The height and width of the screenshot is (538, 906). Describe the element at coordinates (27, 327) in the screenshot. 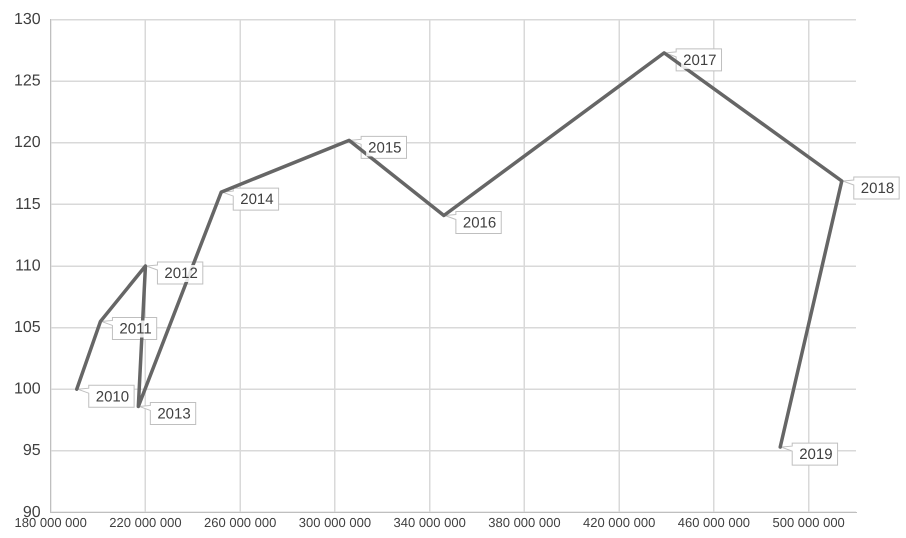

I see `y-tick-label: 105` at that location.